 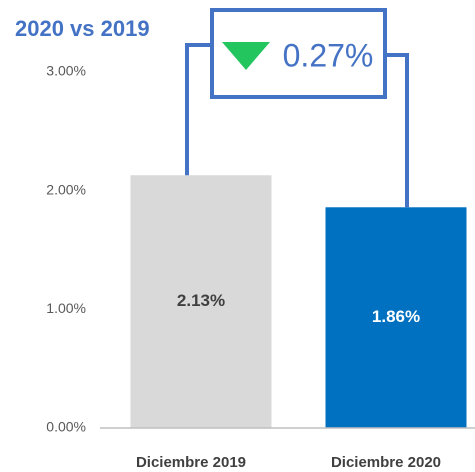 I want to click on value-label: 1.86%, so click(x=396, y=316).